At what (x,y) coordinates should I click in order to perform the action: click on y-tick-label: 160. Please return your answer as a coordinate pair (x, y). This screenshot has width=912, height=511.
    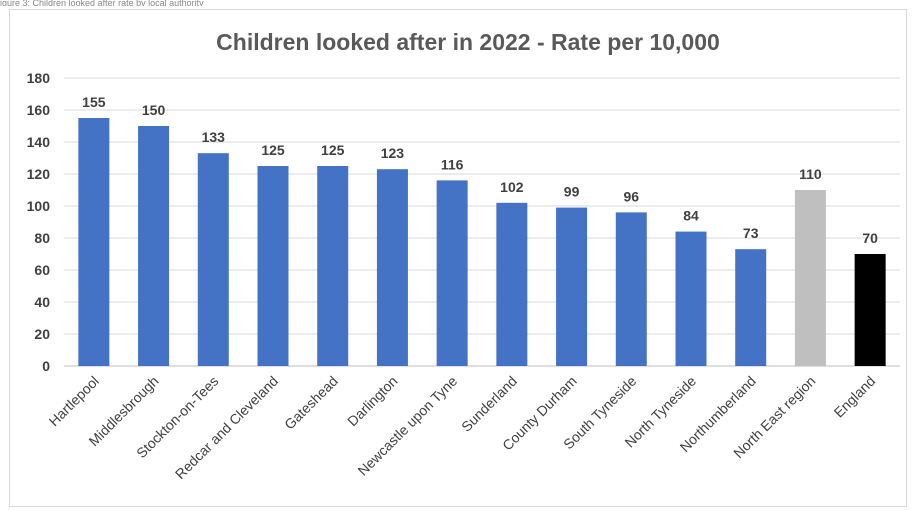
    Looking at the image, I should click on (39, 110).